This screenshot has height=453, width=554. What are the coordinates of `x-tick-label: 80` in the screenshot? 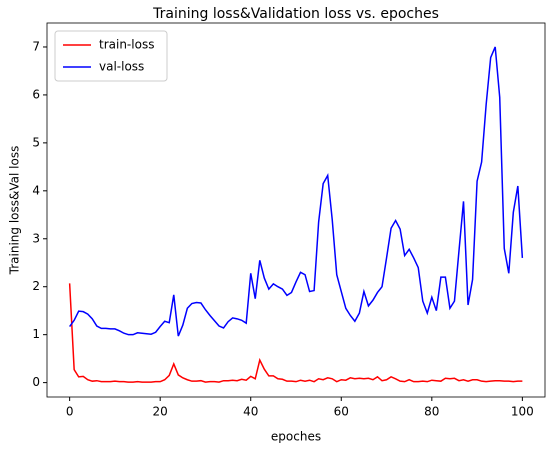 It's located at (431, 412).